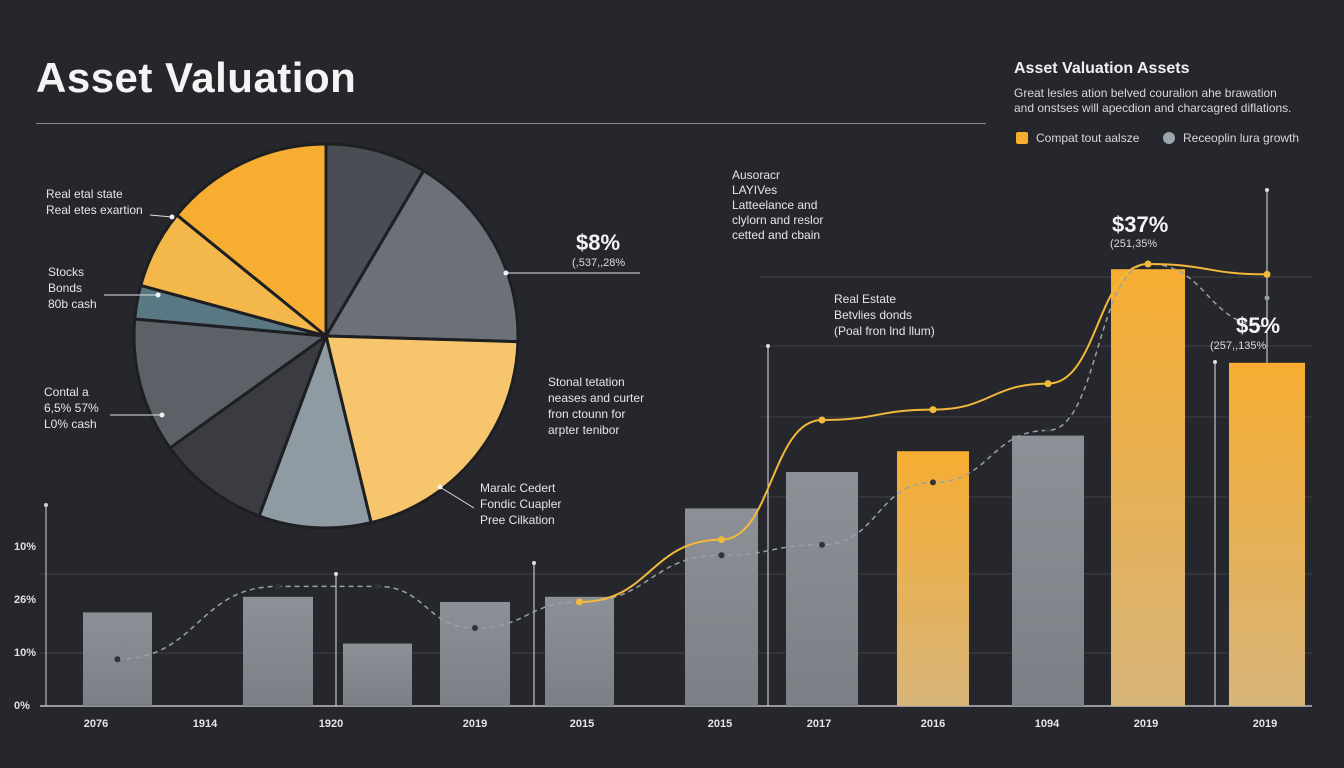 This screenshot has width=1344, height=768. What do you see at coordinates (579, 651) in the screenshot?
I see `bar-2015` at bounding box center [579, 651].